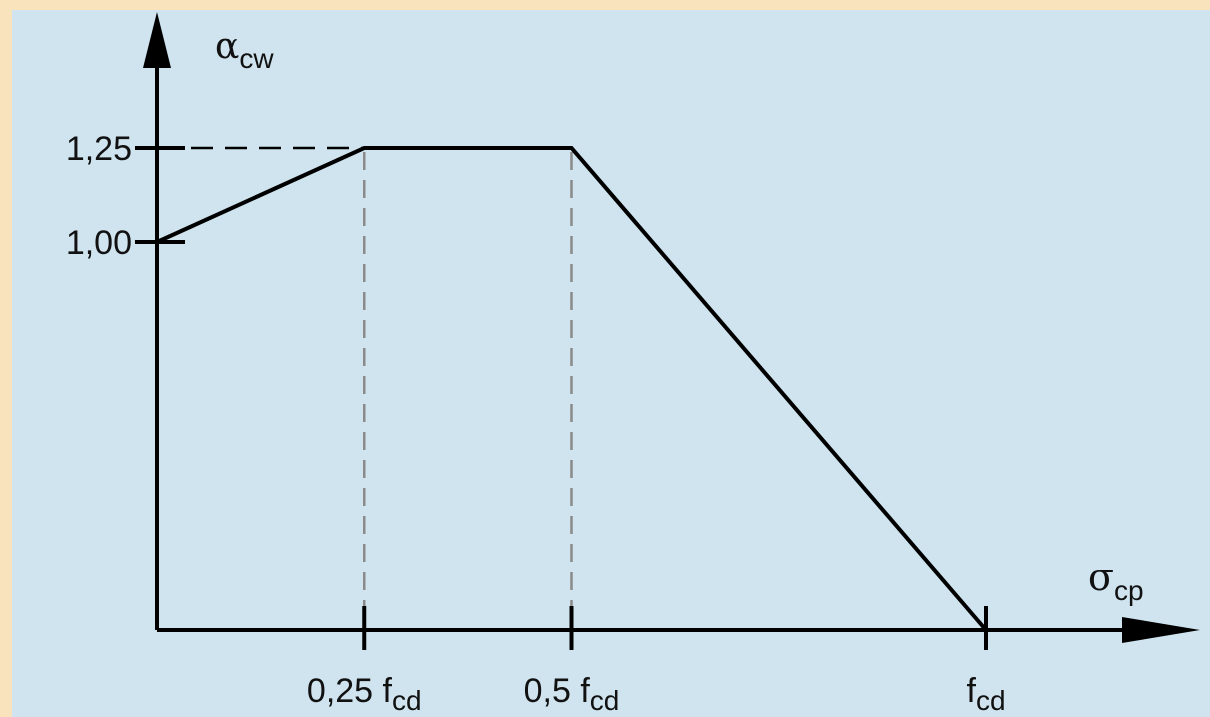 The height and width of the screenshot is (717, 1210). What do you see at coordinates (1129, 590) in the screenshot?
I see `x-axis-subscript: cp` at bounding box center [1129, 590].